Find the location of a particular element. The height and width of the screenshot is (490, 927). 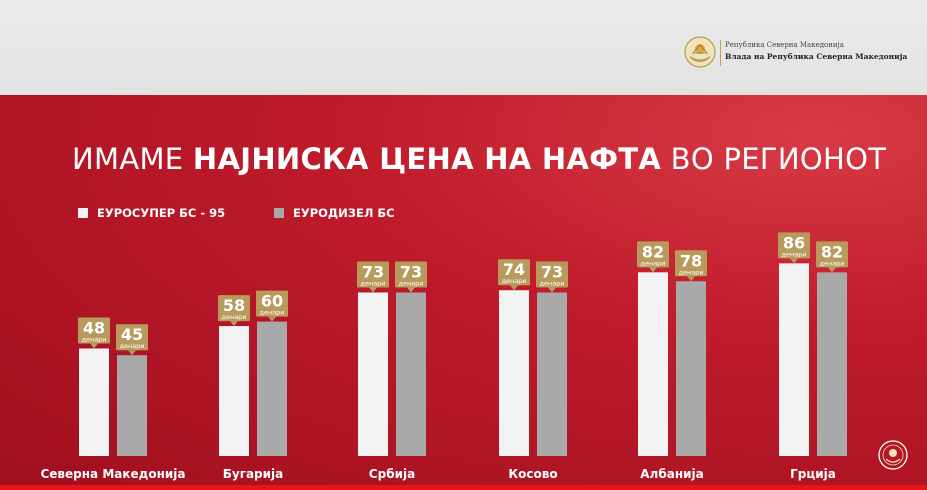

category-label-2: Србија is located at coordinates (392, 474).